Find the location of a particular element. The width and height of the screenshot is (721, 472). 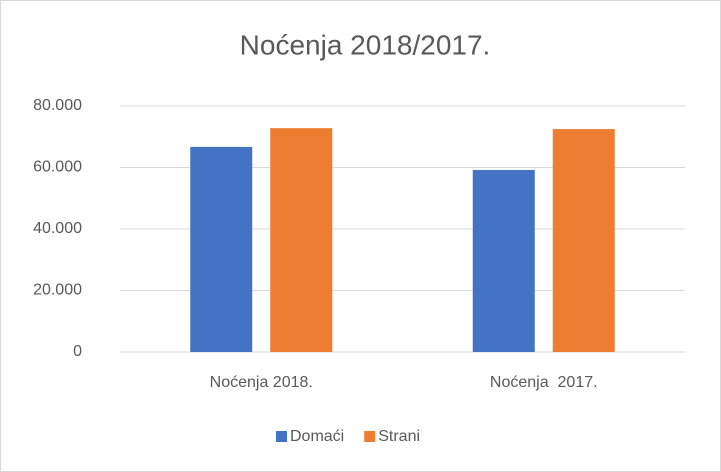

y-tick-label: 60.000 is located at coordinates (57, 167).